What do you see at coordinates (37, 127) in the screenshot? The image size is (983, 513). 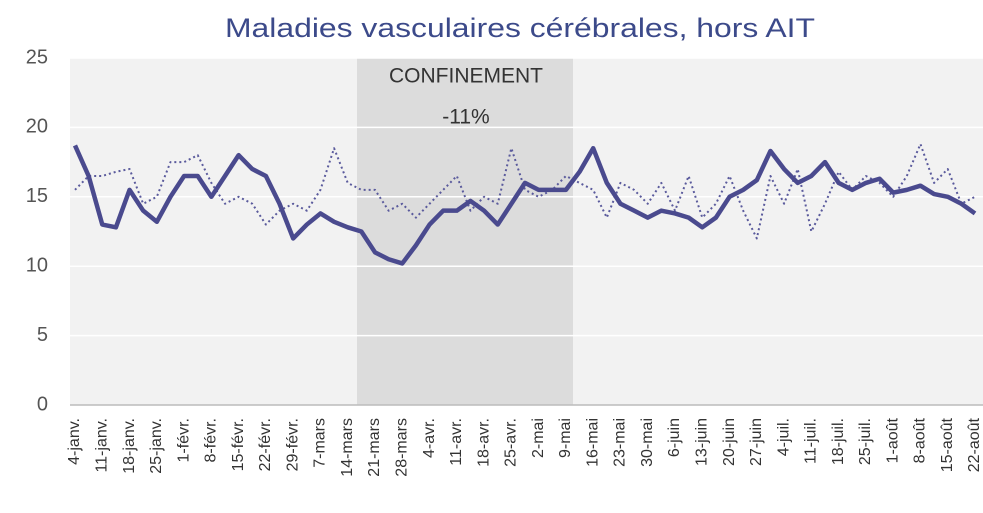 I see `y-tick-label: 20` at bounding box center [37, 127].